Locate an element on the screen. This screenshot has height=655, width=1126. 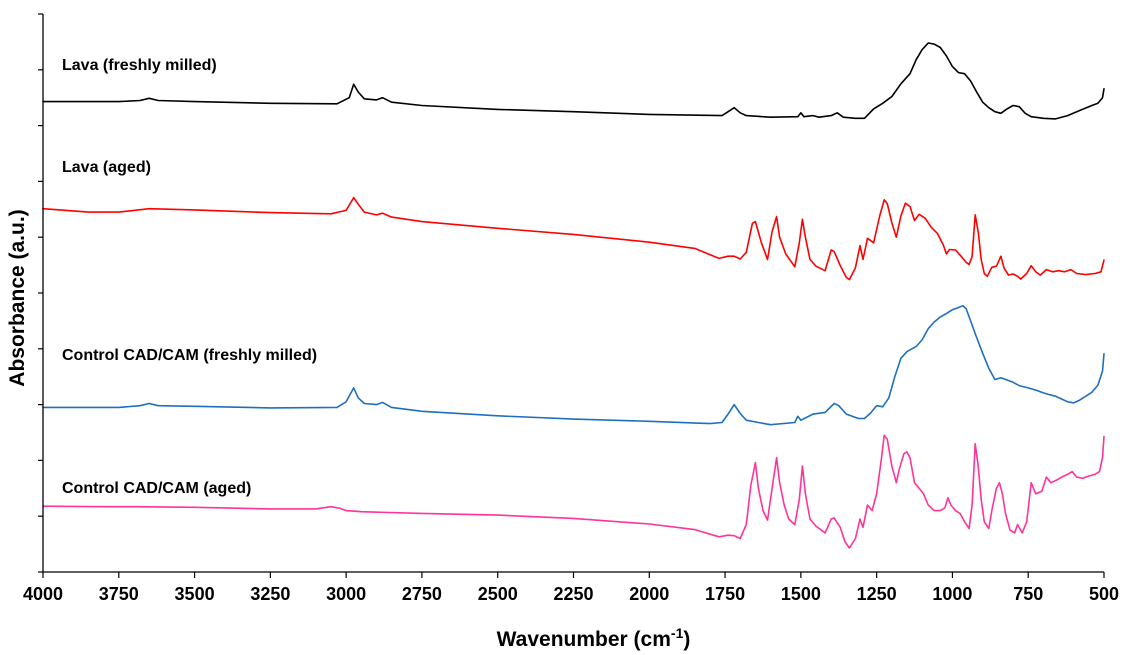
x-tick-label: 750 is located at coordinates (1028, 594).